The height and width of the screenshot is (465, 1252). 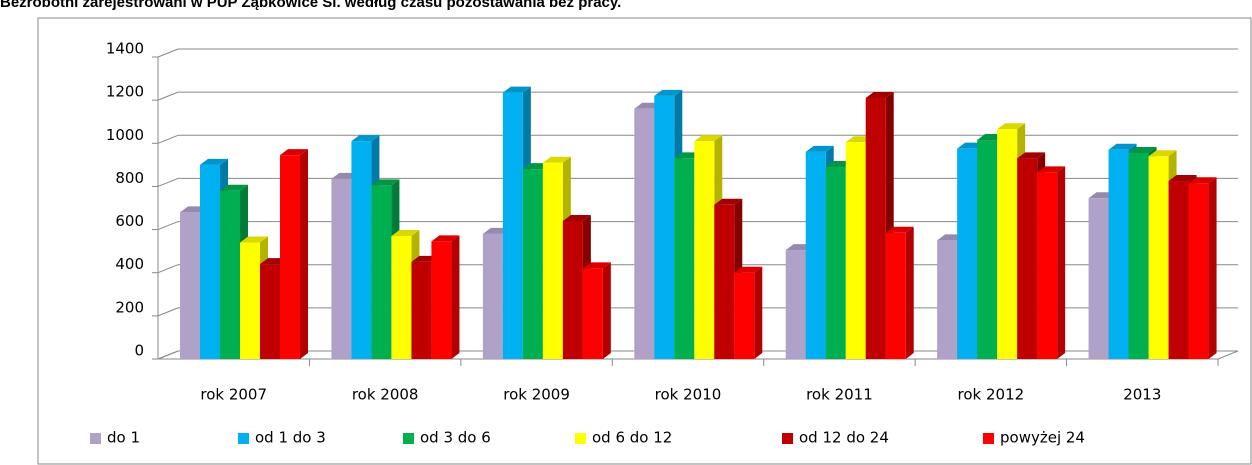 I want to click on x-tick-label: 2013, so click(x=1142, y=395).